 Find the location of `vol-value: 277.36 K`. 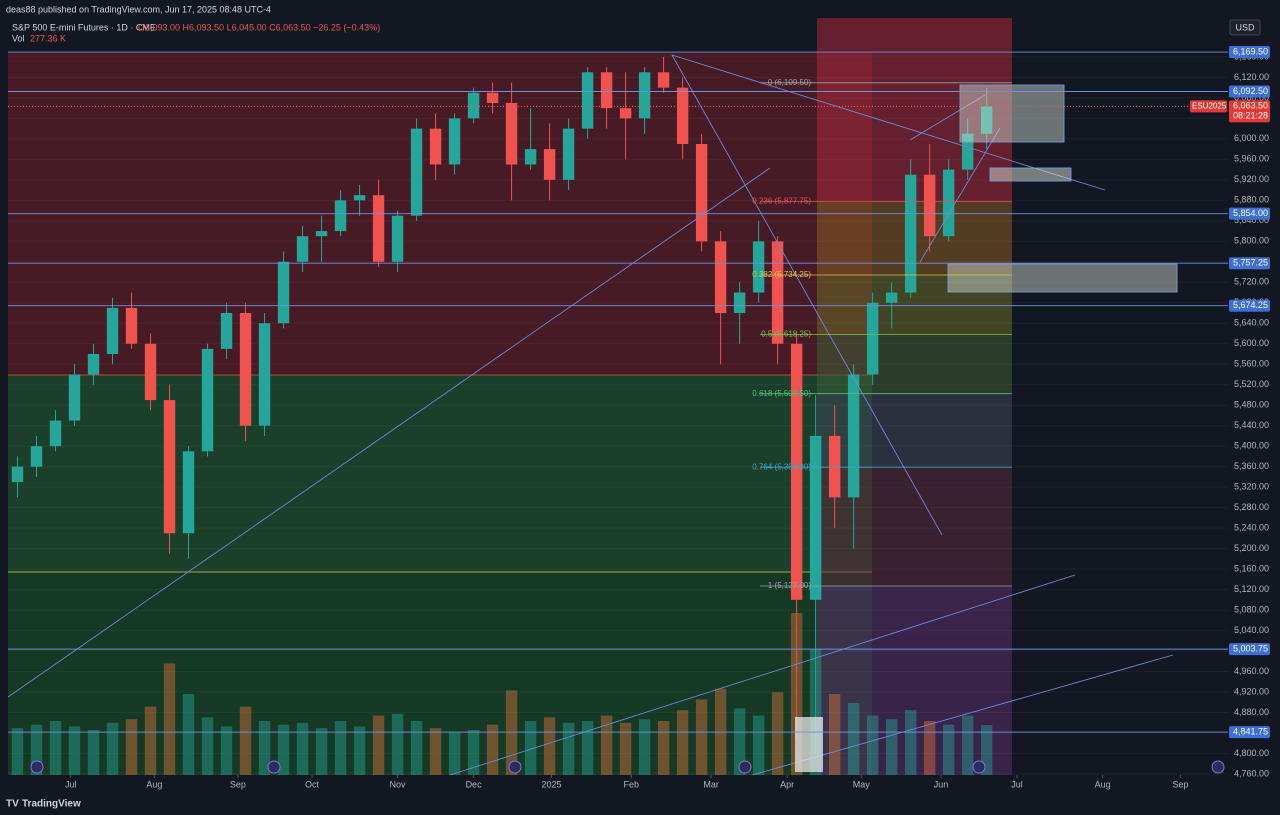

vol-value: 277.36 K is located at coordinates (48, 38).